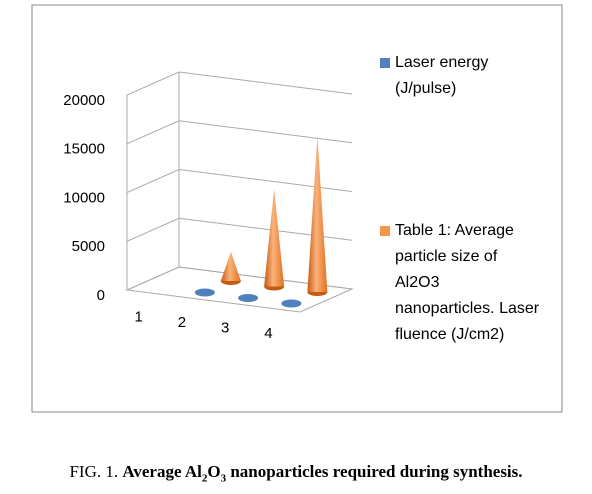  Describe the element at coordinates (374, 471) in the screenshot. I see `caption-part: nanoparticles required during synthesis.` at that location.